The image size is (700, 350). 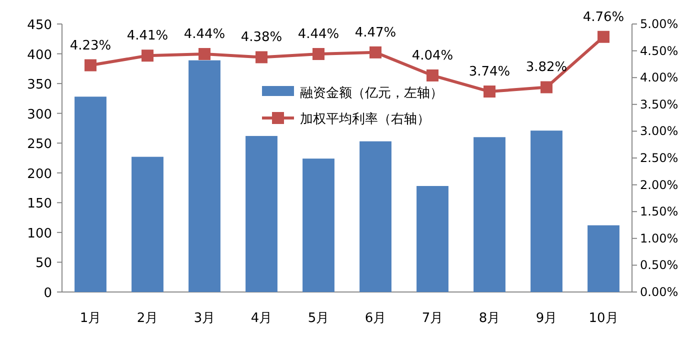 What do you see at coordinates (147, 36) in the screenshot?
I see `data-label: 4.41%` at bounding box center [147, 36].